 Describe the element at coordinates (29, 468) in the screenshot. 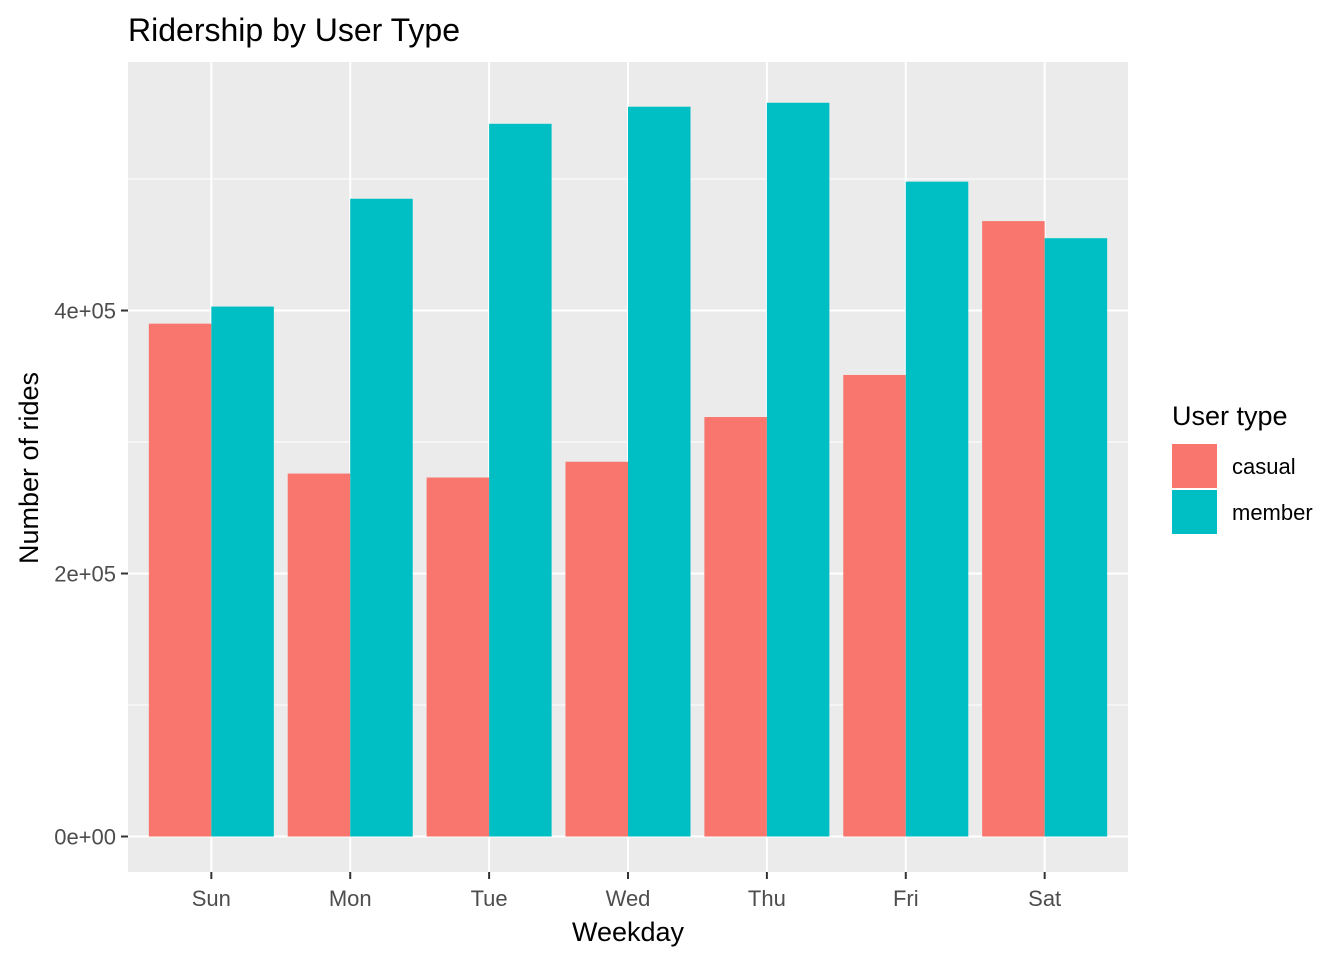

I see `y-axis-title: Number of rides` at that location.